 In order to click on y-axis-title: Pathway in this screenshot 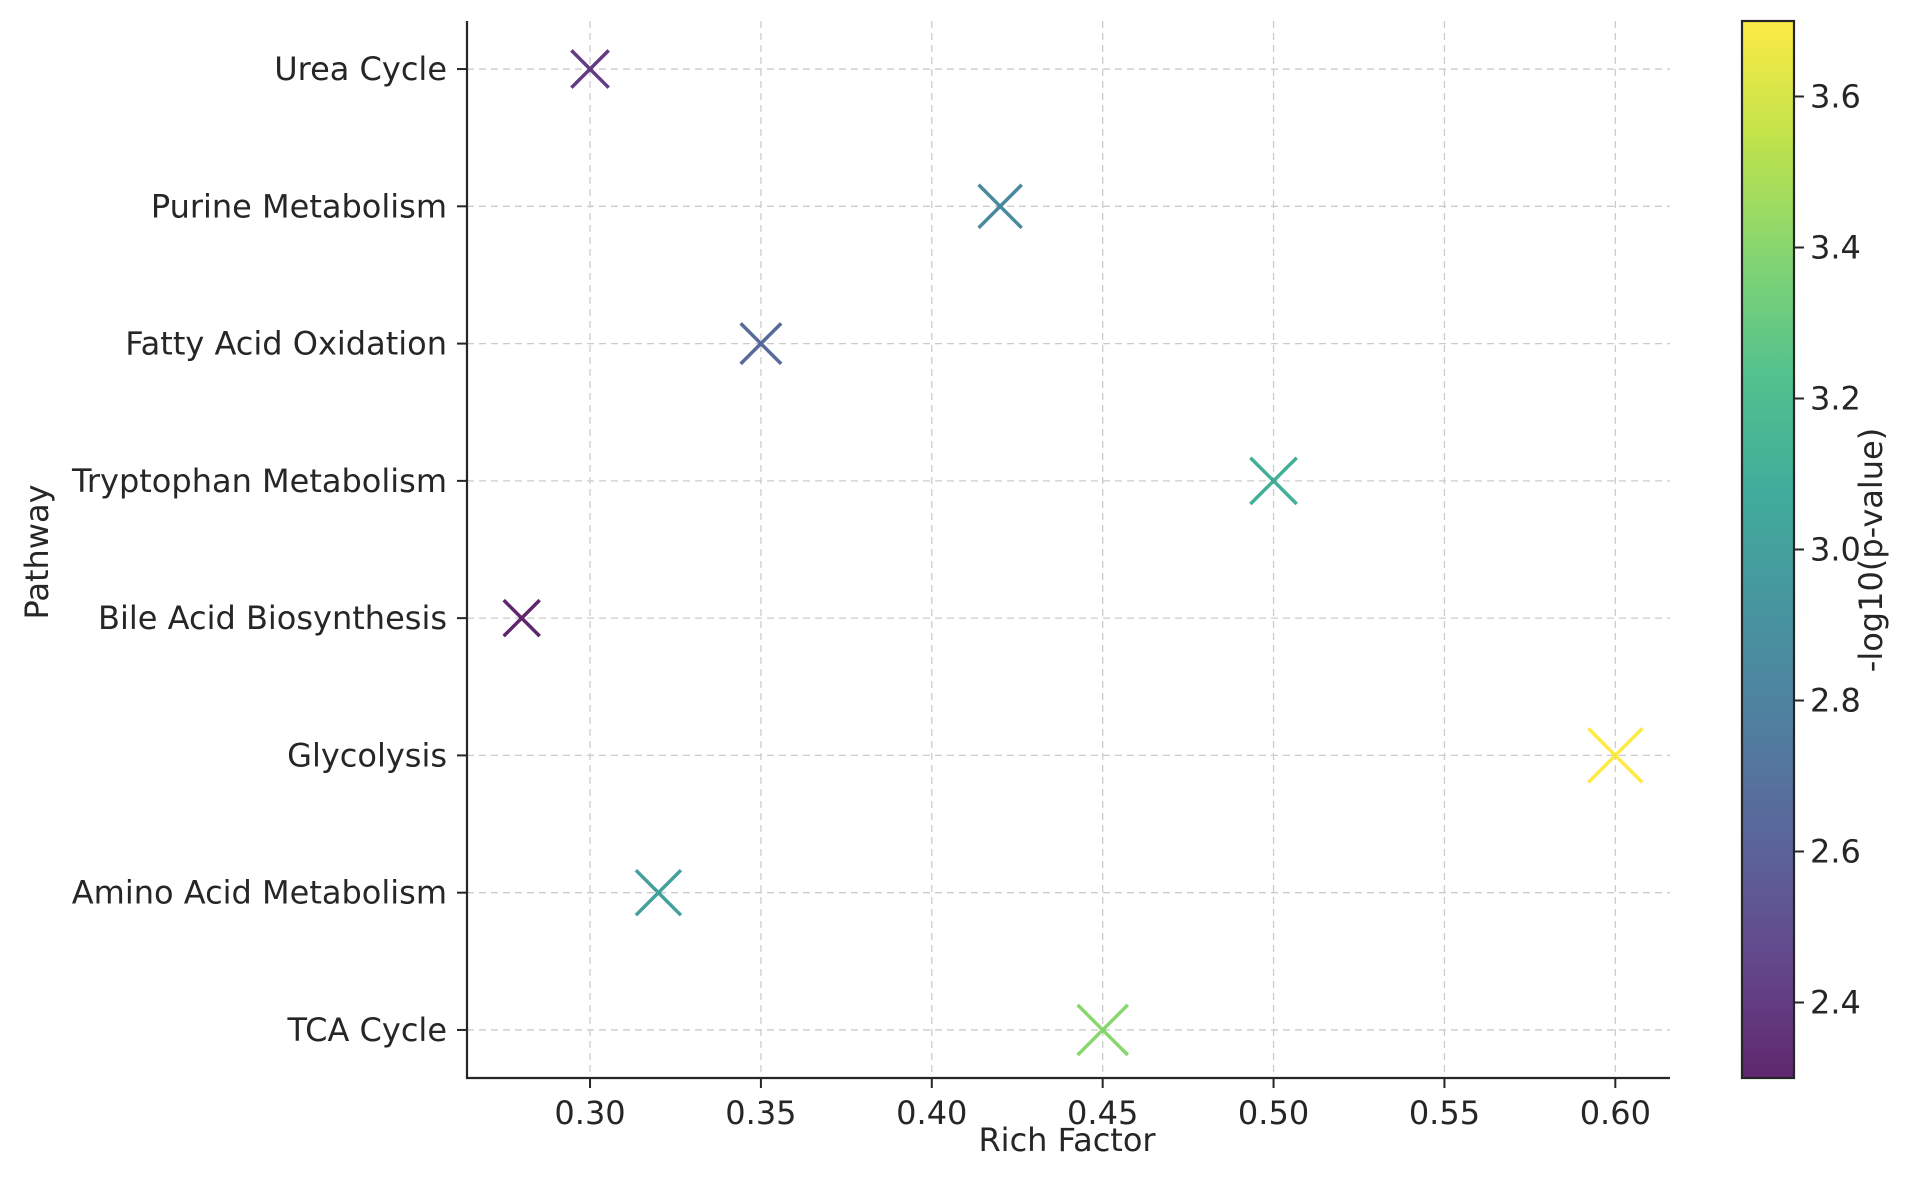, I will do `click(37, 551)`.